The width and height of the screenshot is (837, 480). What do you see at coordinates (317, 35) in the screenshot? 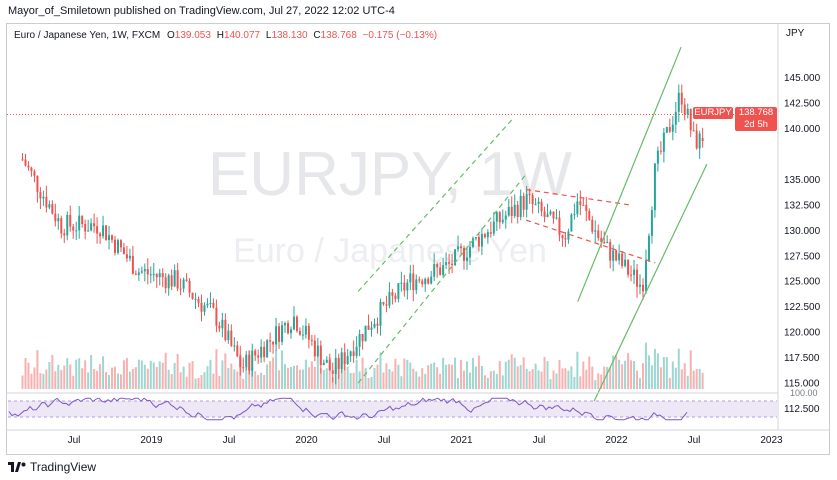
I see `legend-close-label: C` at bounding box center [317, 35].